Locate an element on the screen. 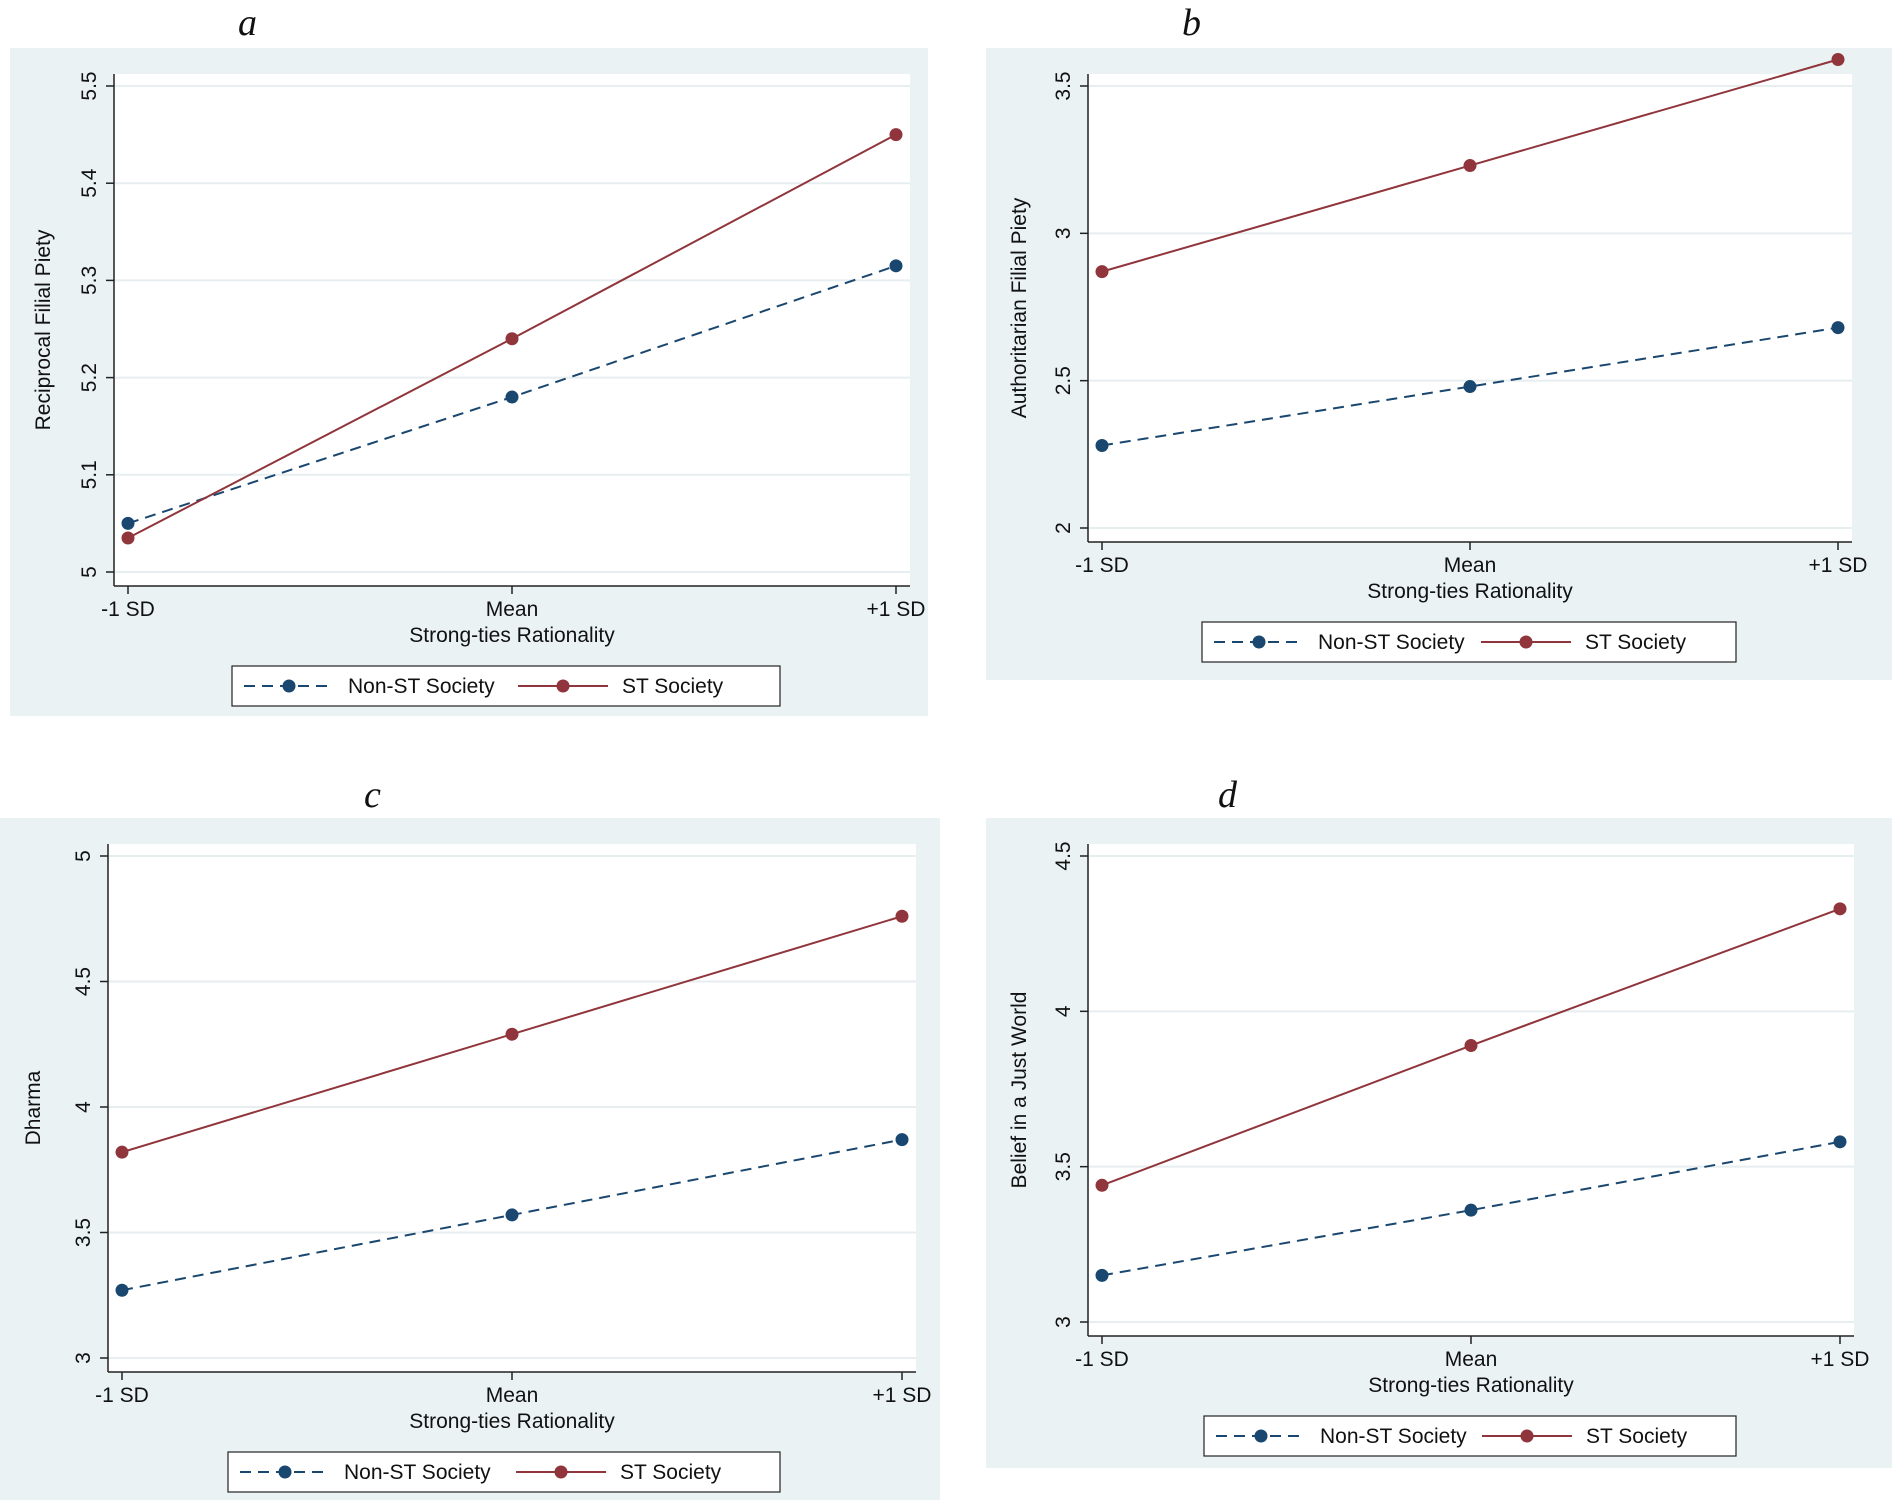 The width and height of the screenshot is (1892, 1500). y-axis-title: Reciprocal Filial Piety is located at coordinates (43, 329).